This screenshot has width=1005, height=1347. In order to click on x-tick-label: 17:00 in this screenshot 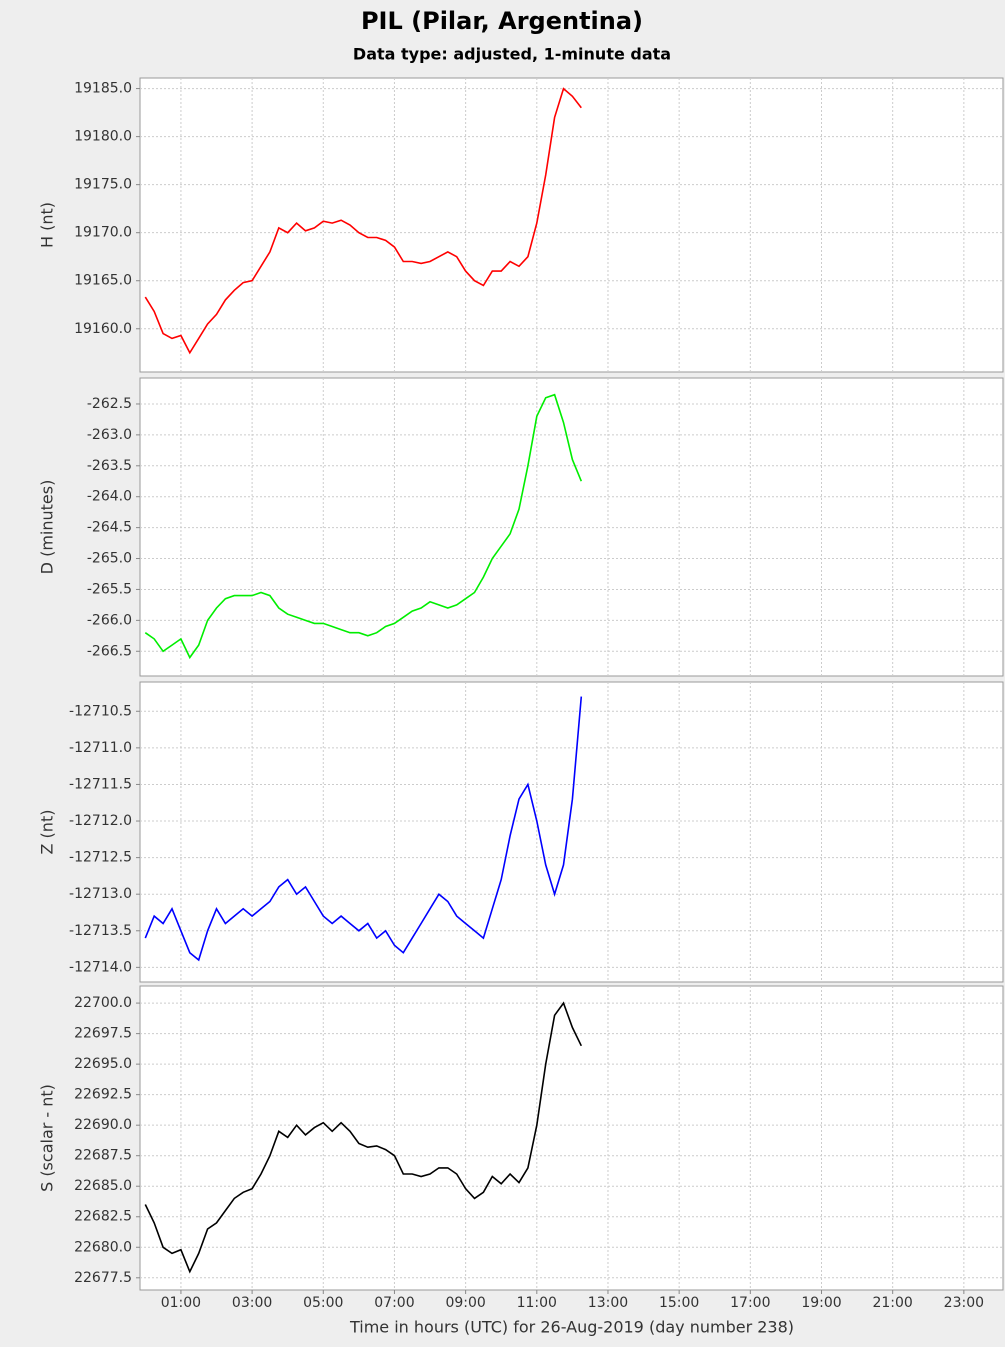, I will do `click(750, 1303)`.